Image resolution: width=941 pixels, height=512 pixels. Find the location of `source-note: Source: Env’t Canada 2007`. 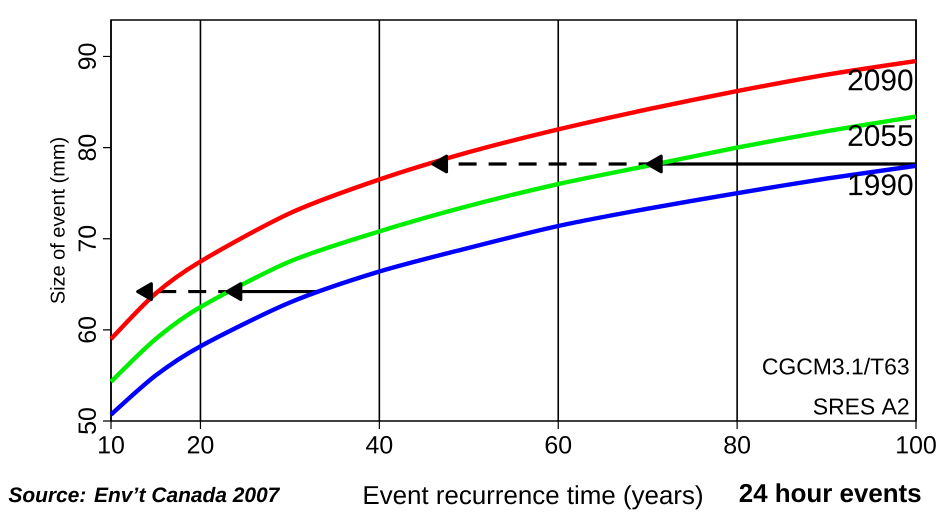

source-note: Source: Env’t Canada 2007 is located at coordinates (144, 494).